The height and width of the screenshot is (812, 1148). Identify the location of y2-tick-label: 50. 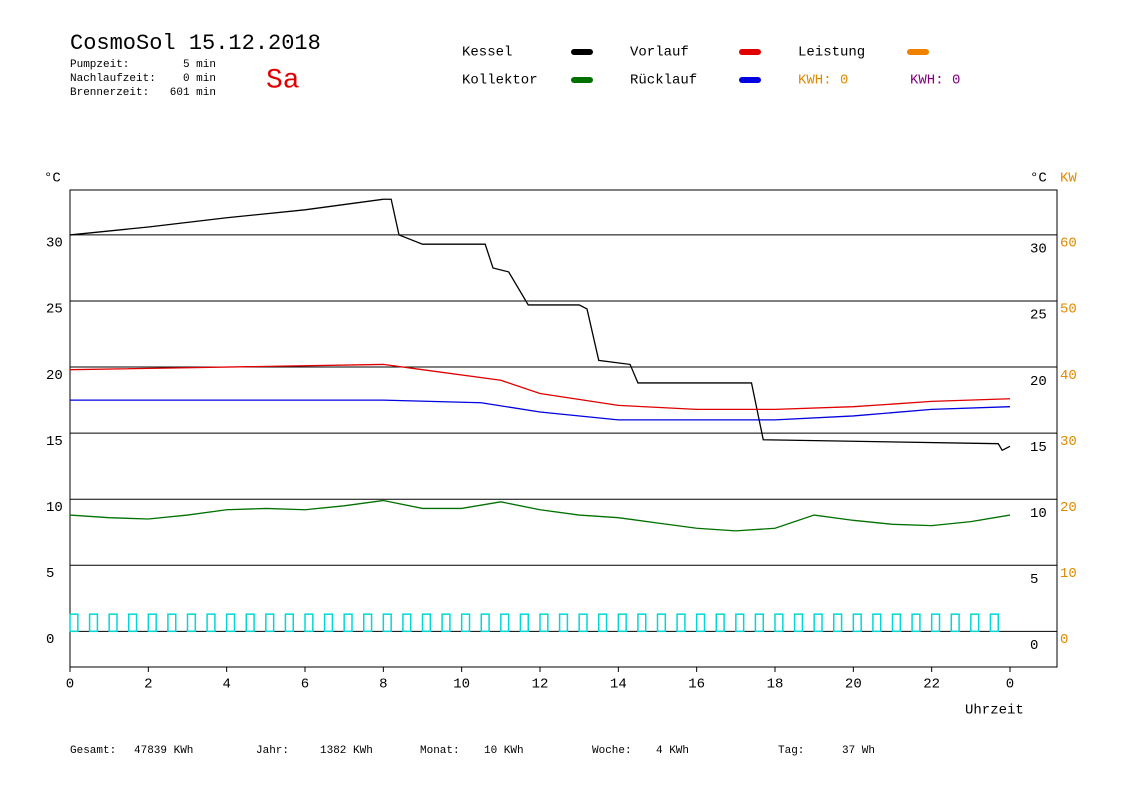
(1068, 310).